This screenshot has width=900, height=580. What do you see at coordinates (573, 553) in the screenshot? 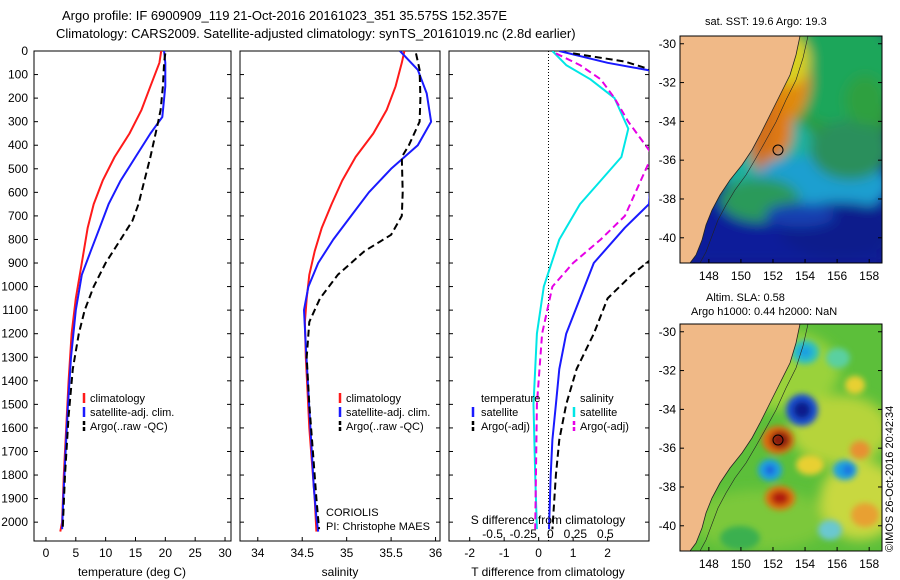
I see `x-tick-label: 1` at bounding box center [573, 553].